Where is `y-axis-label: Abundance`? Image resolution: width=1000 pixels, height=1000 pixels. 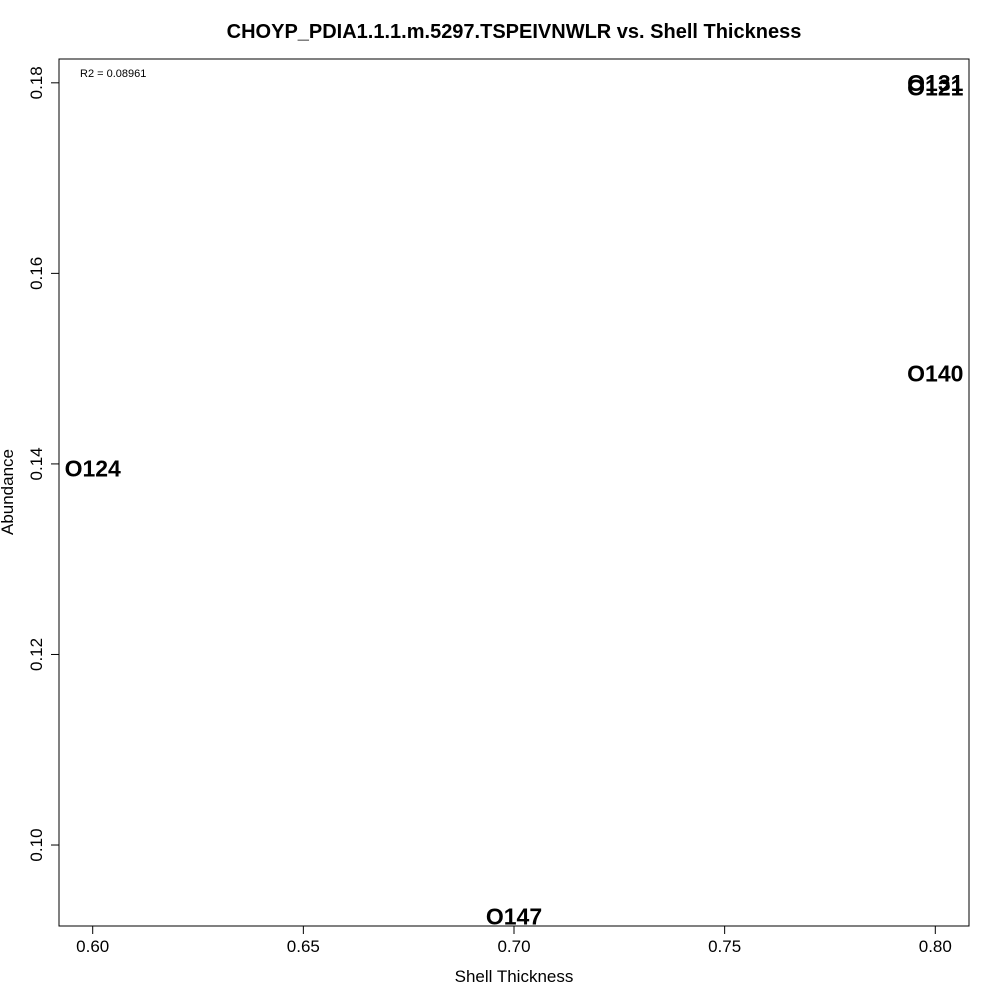 y-axis-label: Abundance is located at coordinates (8, 492).